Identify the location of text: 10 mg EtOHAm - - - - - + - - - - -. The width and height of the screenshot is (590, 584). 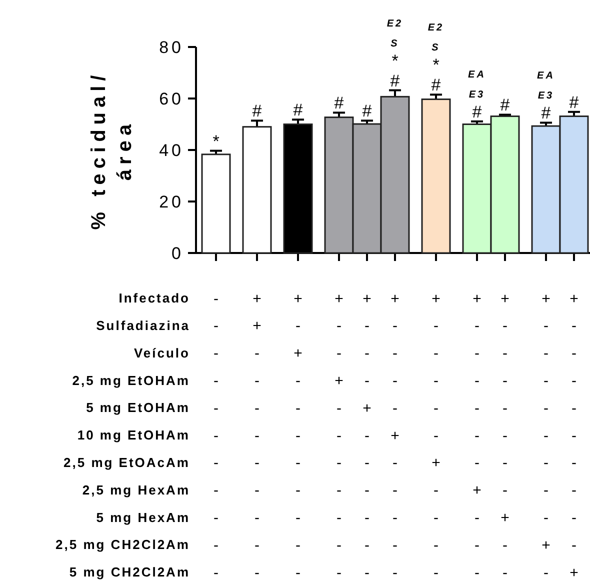
(326, 435).